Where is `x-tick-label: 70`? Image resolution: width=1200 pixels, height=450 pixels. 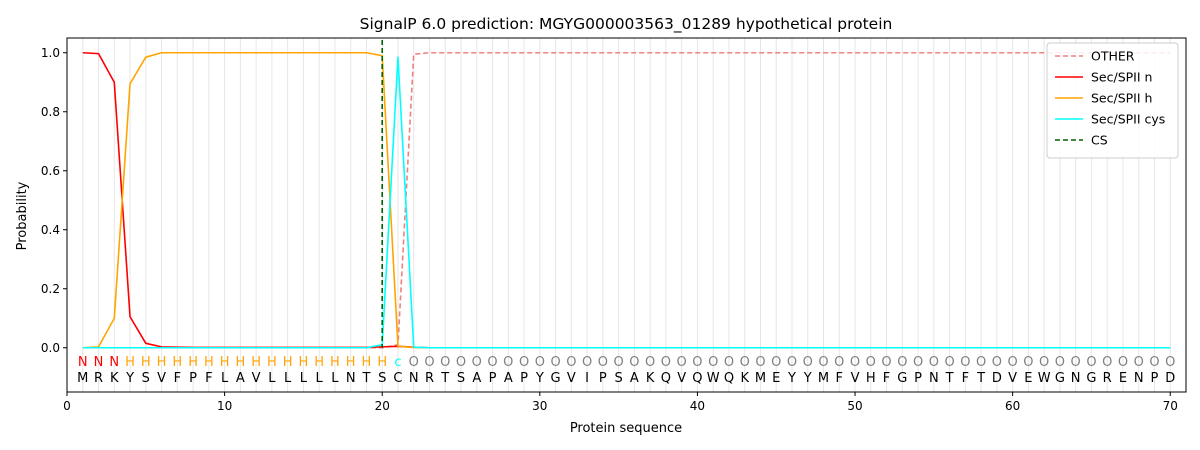
x-tick-label: 70 is located at coordinates (1170, 406).